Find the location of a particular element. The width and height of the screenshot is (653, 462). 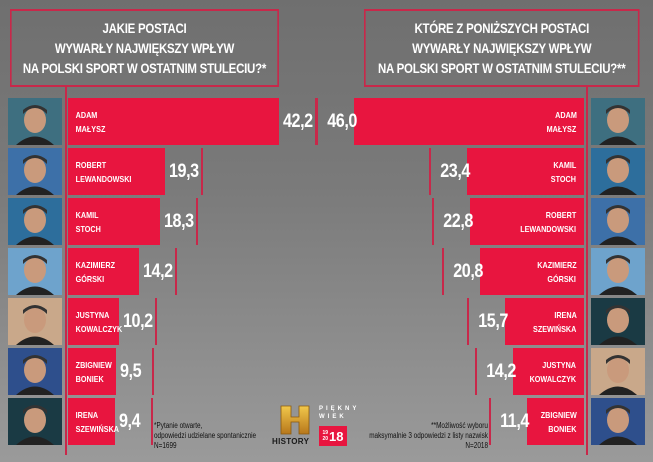

bar-value: 19,3 is located at coordinates (184, 171).